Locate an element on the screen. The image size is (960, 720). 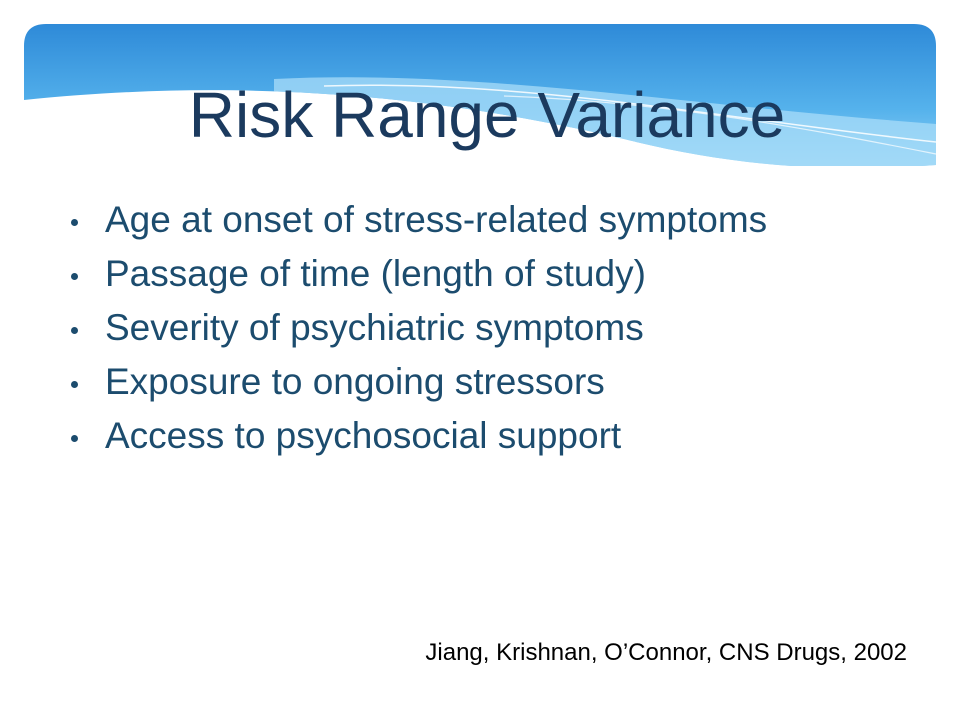
bullet-item: Access to psychosocial support is located at coordinates (480, 436).